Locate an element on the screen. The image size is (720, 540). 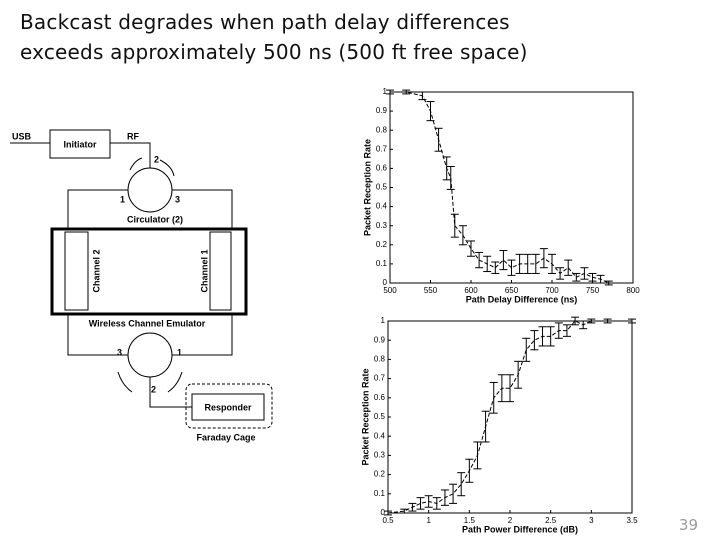
label: Initiator is located at coordinates (80, 144).